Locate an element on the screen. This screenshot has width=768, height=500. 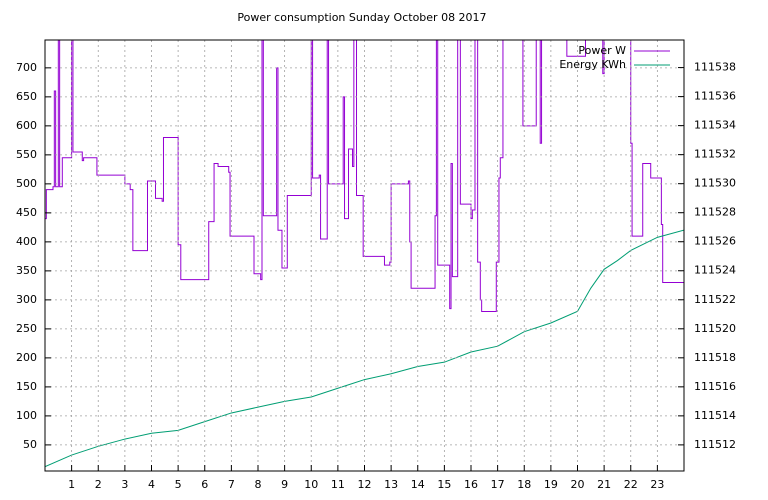
x-tick-label: 7 is located at coordinates (231, 484).